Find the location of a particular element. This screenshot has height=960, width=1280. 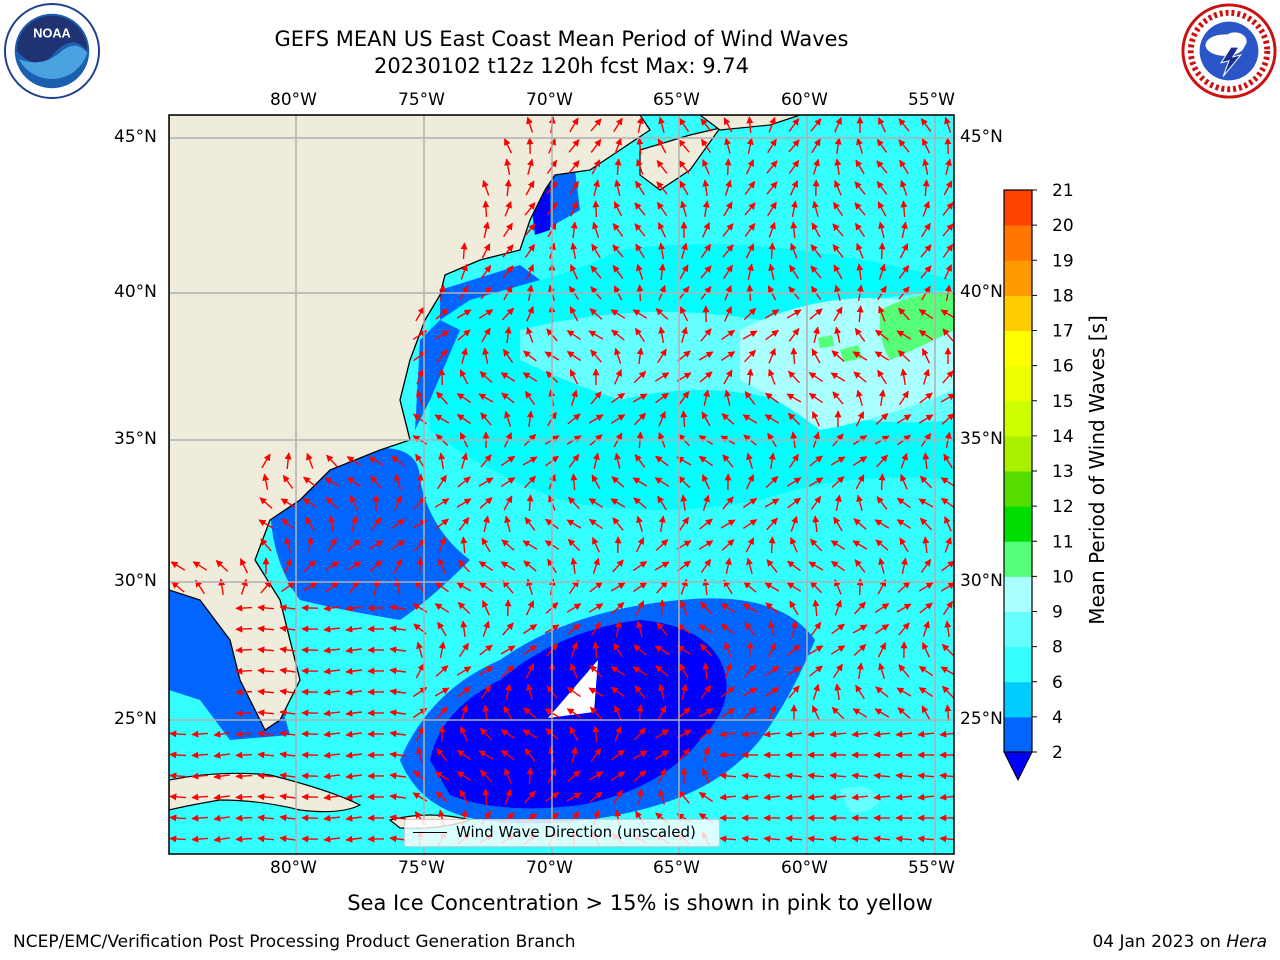

lat-tick-right-45n: 45°N is located at coordinates (981, 137).